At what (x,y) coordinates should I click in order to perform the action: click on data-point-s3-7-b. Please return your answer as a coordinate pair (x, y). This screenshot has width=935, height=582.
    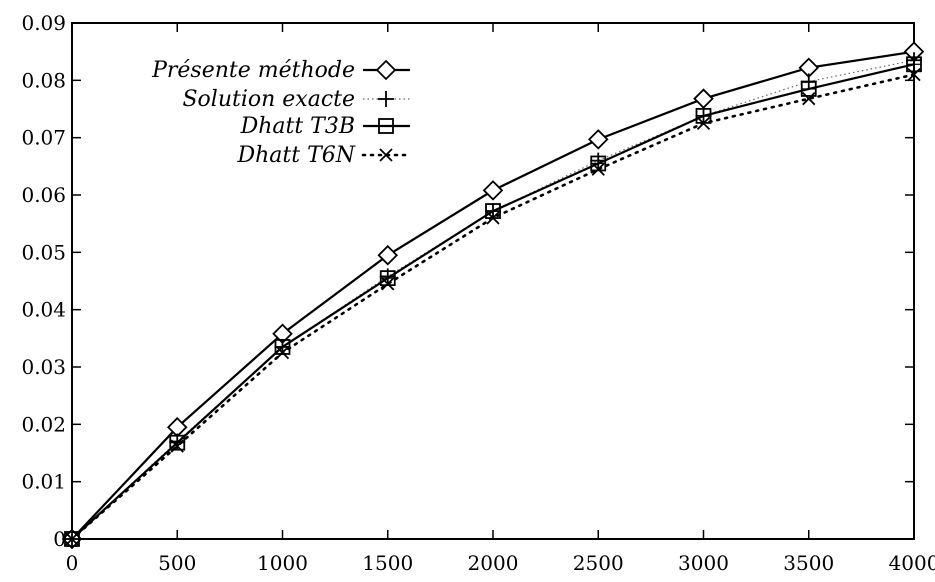
    Looking at the image, I should click on (809, 99).